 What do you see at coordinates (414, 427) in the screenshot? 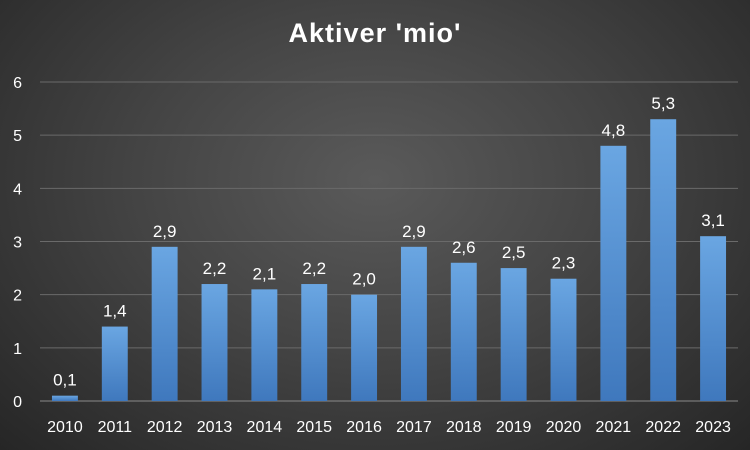
I see `x-tick-label: 2017` at bounding box center [414, 427].